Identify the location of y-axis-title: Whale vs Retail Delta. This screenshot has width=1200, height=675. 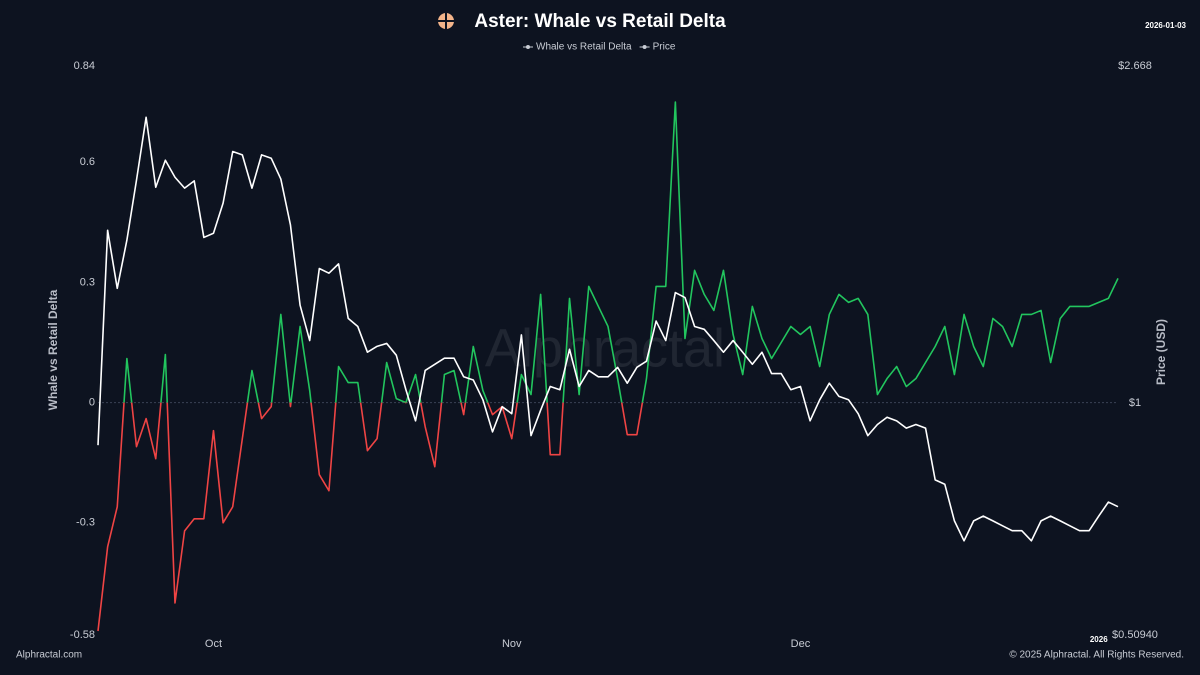
(53, 349).